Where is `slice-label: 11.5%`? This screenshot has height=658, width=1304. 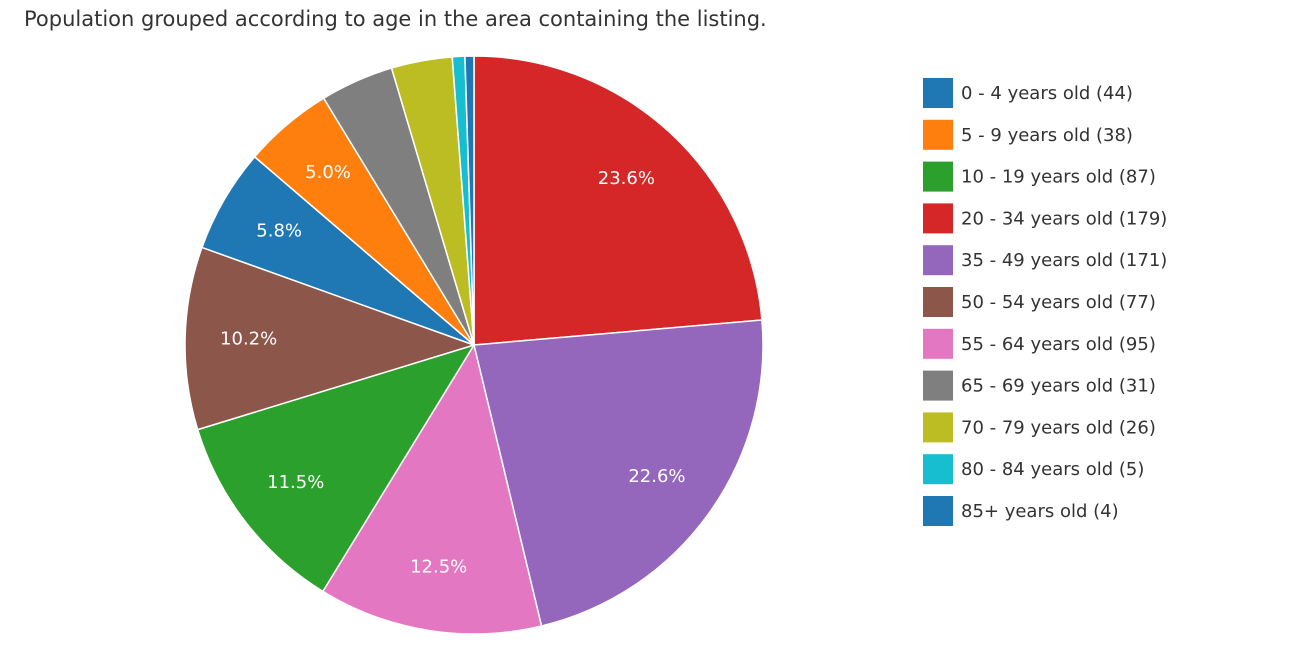 slice-label: 11.5% is located at coordinates (295, 482).